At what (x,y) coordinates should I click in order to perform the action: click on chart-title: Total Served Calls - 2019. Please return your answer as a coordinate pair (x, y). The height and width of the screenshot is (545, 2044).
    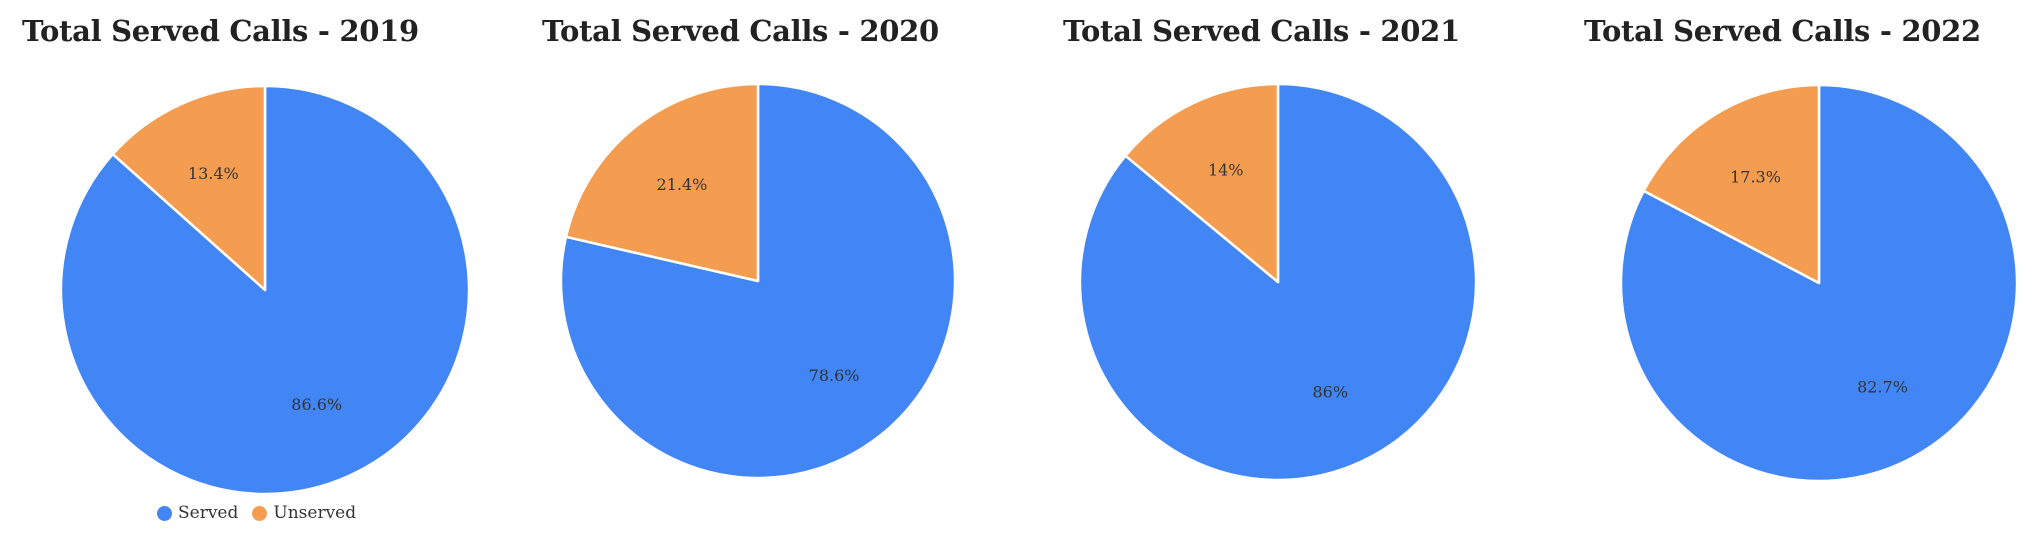
    Looking at the image, I should click on (220, 31).